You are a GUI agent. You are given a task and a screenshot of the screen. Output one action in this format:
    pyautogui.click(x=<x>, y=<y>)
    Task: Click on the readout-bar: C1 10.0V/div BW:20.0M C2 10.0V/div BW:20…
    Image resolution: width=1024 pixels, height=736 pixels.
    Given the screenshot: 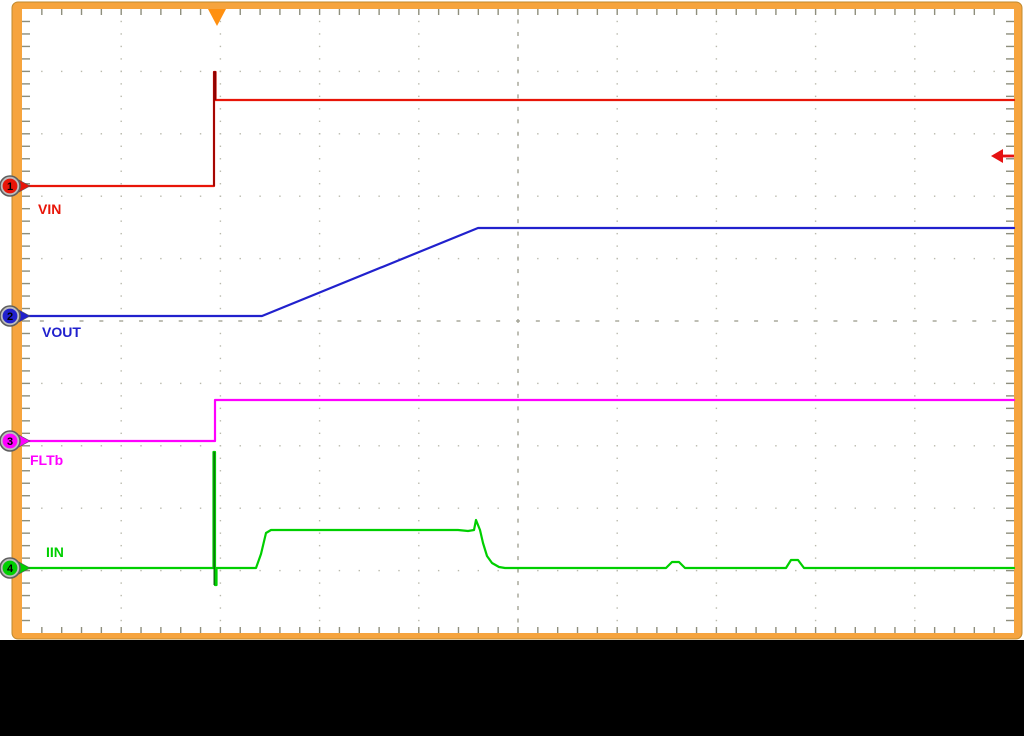 What is the action you would take?
    pyautogui.click(x=512, y=688)
    